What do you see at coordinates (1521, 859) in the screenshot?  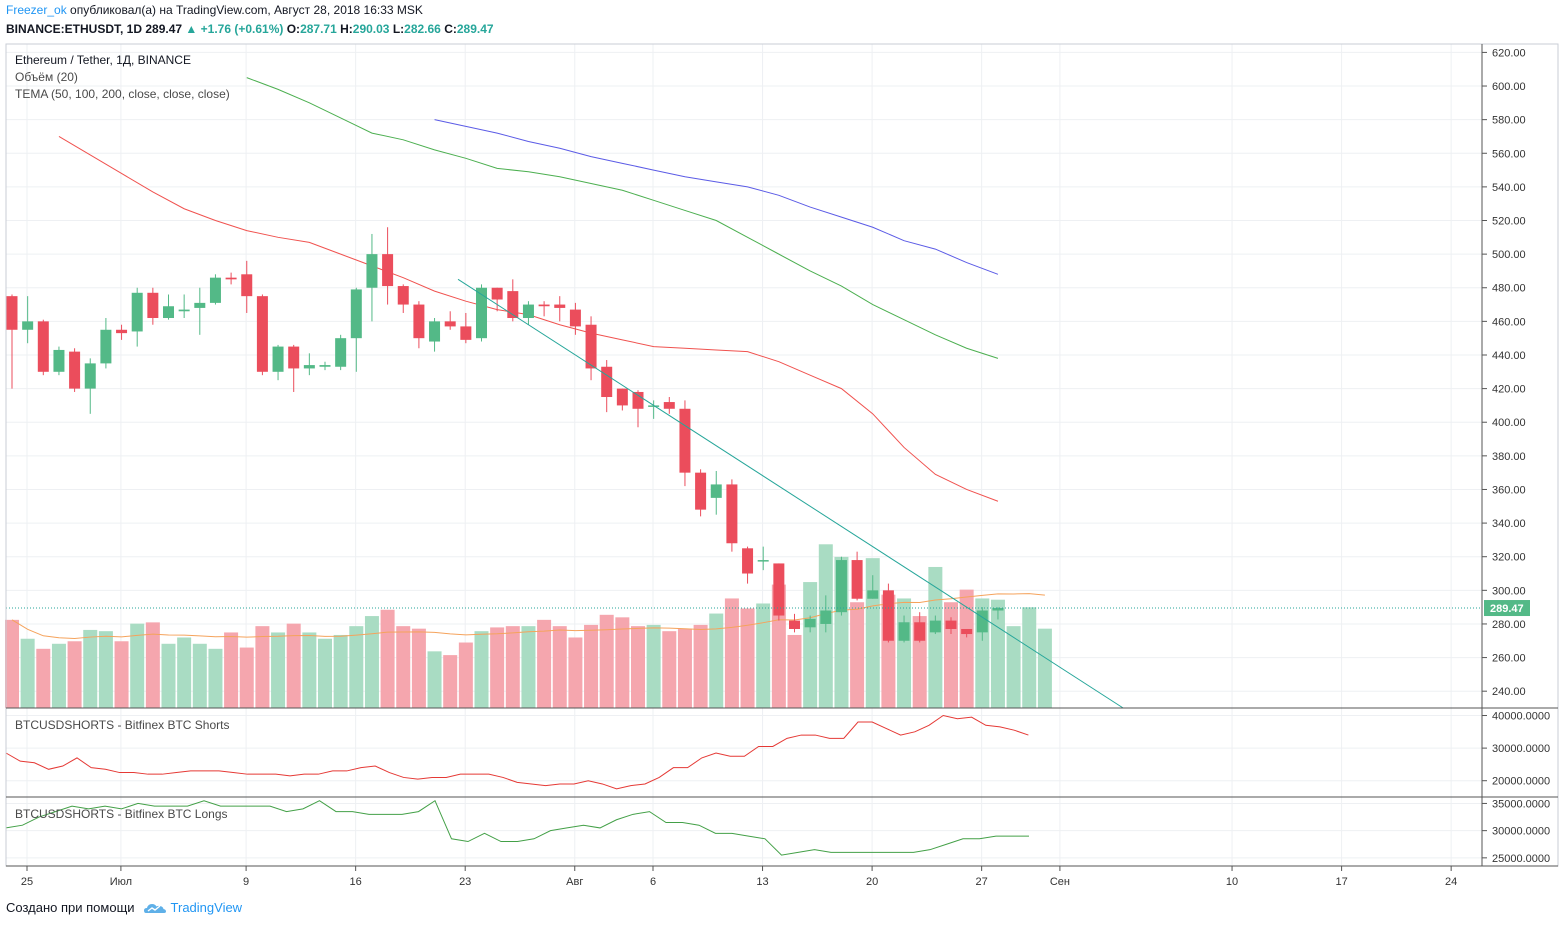 I see `y-tick-label: 25000.0000` at bounding box center [1521, 859].